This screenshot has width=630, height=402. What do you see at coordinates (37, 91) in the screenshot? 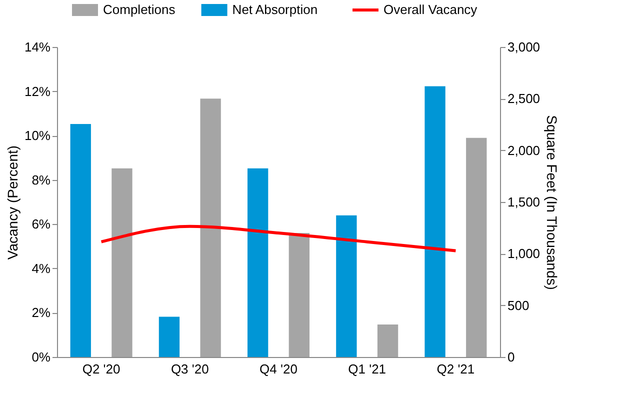
I see `y-tick-label: 12%` at bounding box center [37, 91].